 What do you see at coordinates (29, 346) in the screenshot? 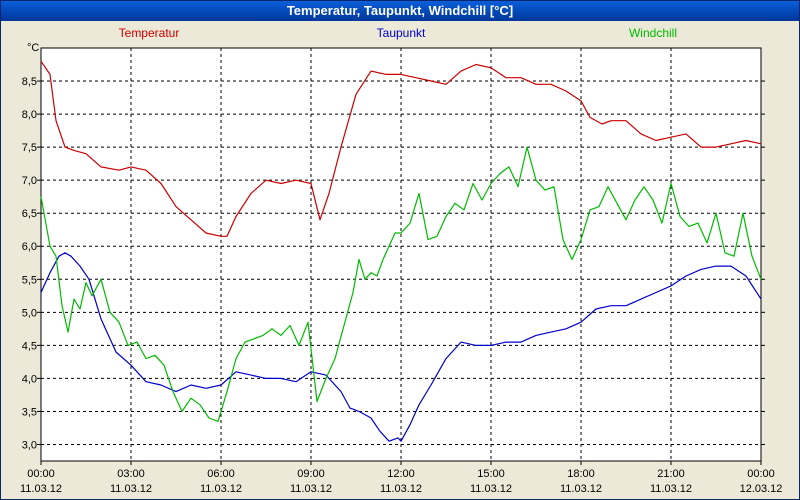
I see `y-tick-label: 4,5` at bounding box center [29, 346].